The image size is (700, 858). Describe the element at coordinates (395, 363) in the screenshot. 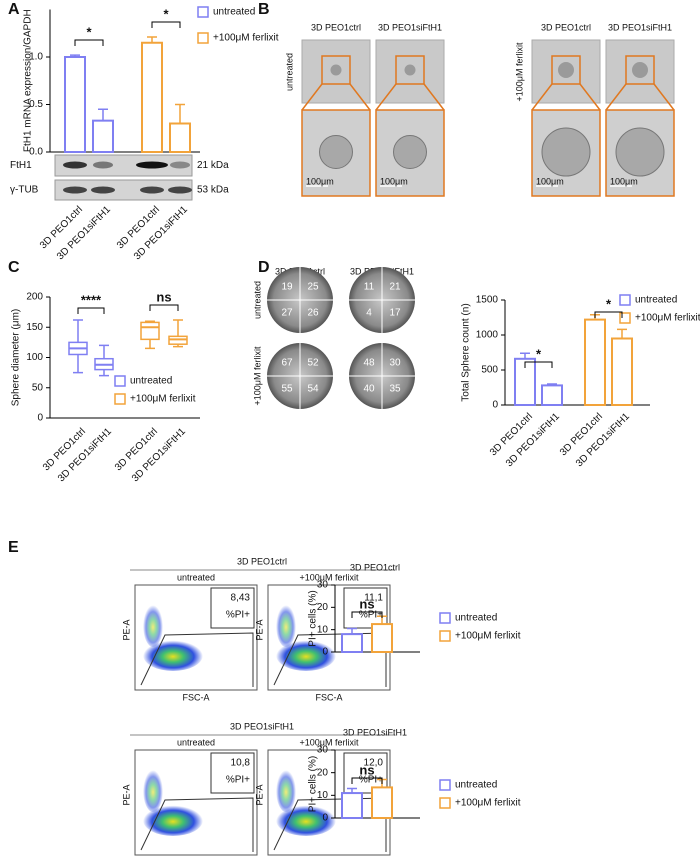

I see `quadrant-count: 30` at that location.